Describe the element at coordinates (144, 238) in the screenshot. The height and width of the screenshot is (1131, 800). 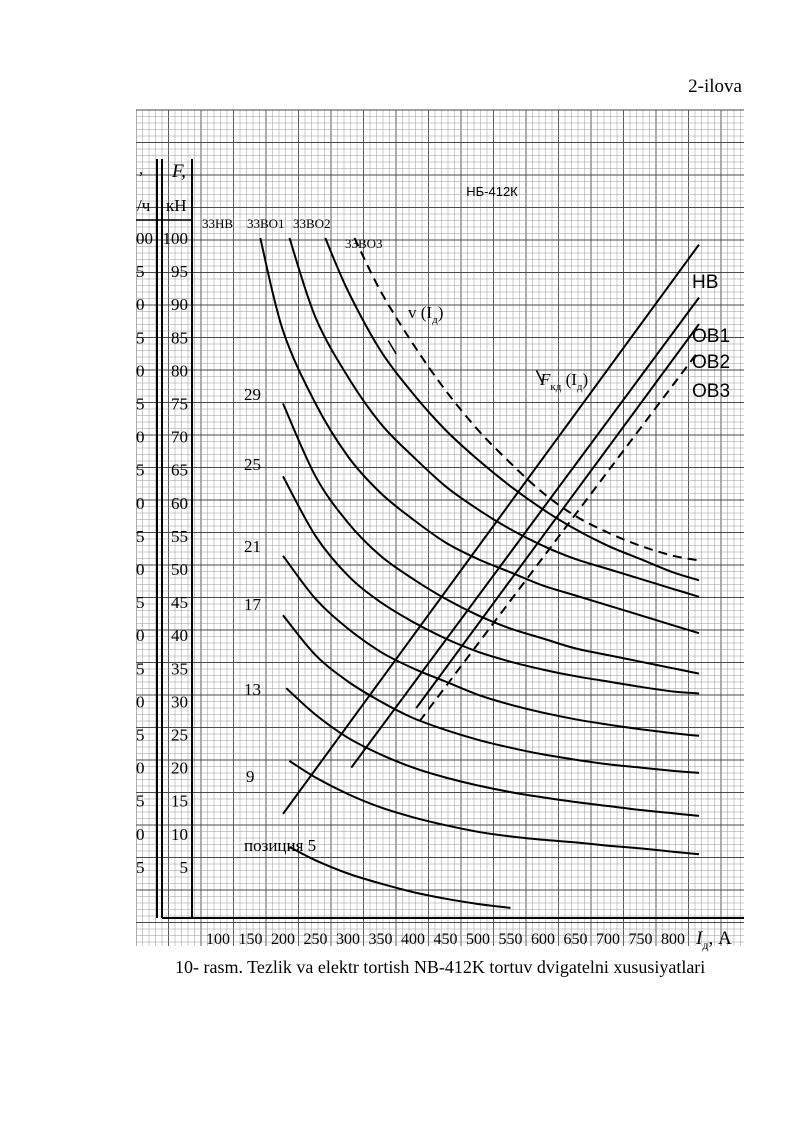
I see `speed-tick-label: 00` at that location.